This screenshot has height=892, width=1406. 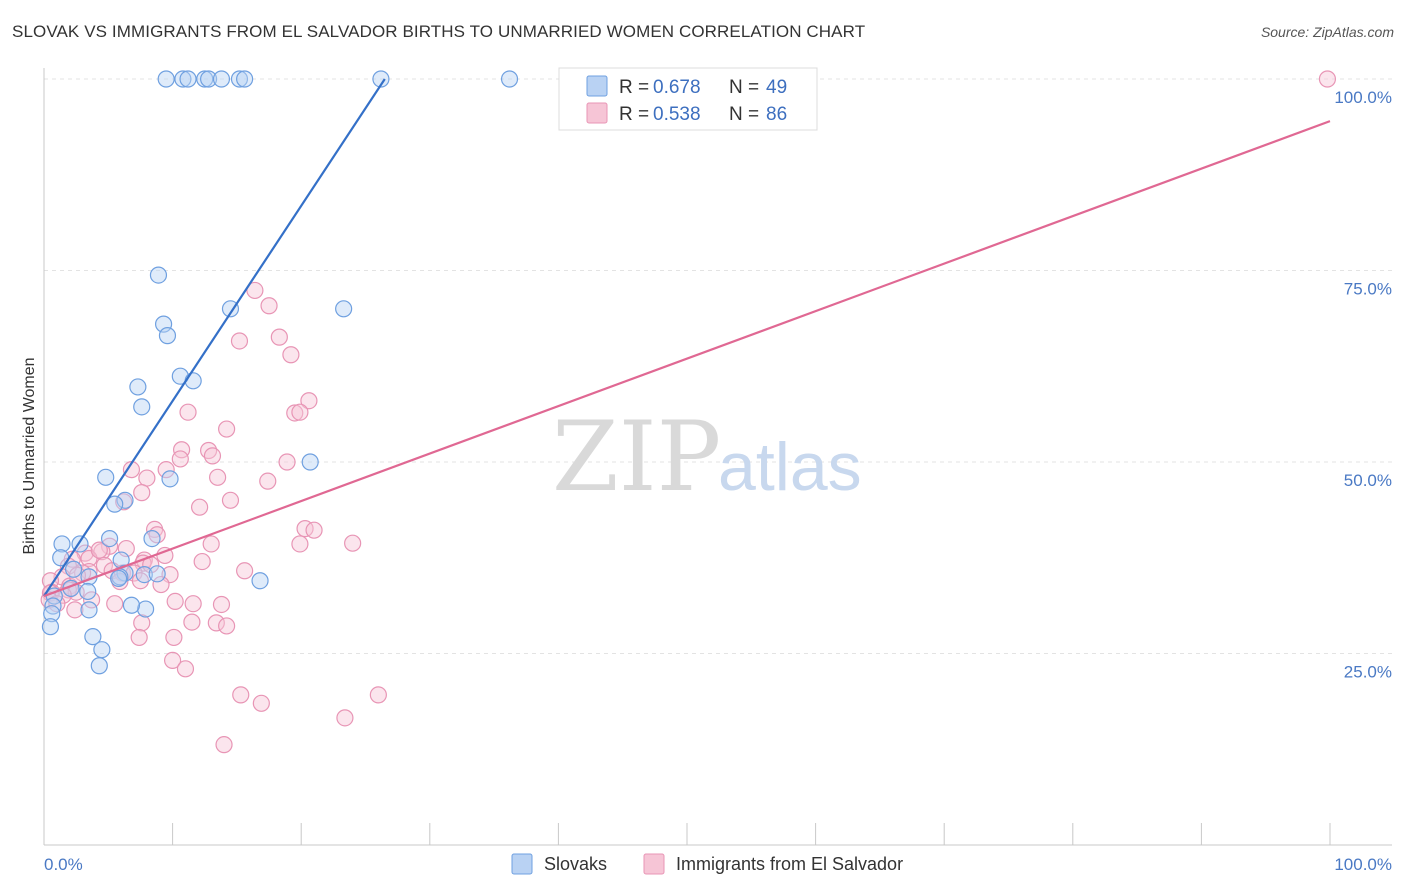 I want to click on x-tick-label-max: 100.0%, so click(x=1363, y=864).